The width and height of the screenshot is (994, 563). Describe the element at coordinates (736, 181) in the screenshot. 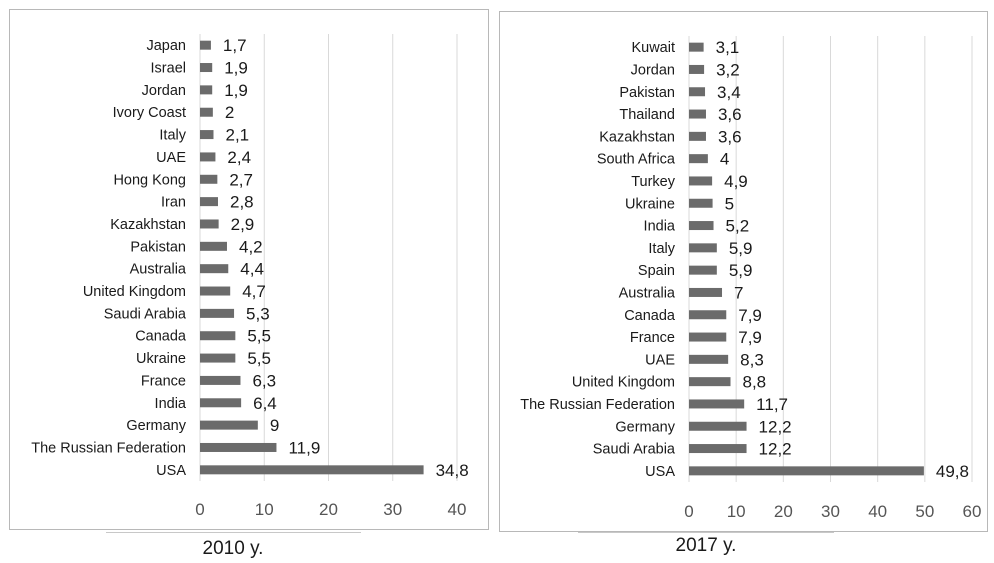

I see `data-label: 4,9` at that location.